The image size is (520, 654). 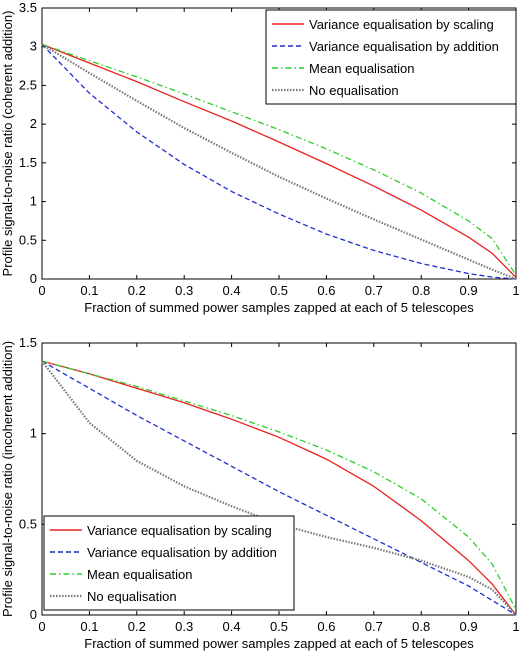 What do you see at coordinates (33, 123) in the screenshot?
I see `y-tick-label: 2` at bounding box center [33, 123].